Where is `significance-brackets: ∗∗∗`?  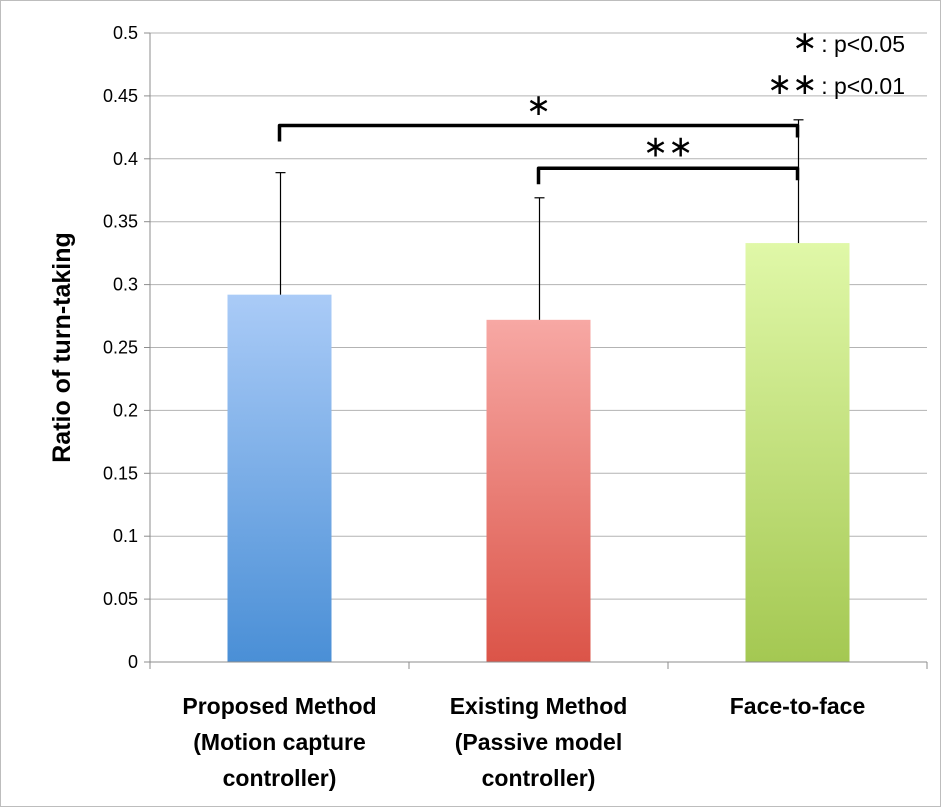
significance-brackets: ∗∗∗ is located at coordinates (538, 136).